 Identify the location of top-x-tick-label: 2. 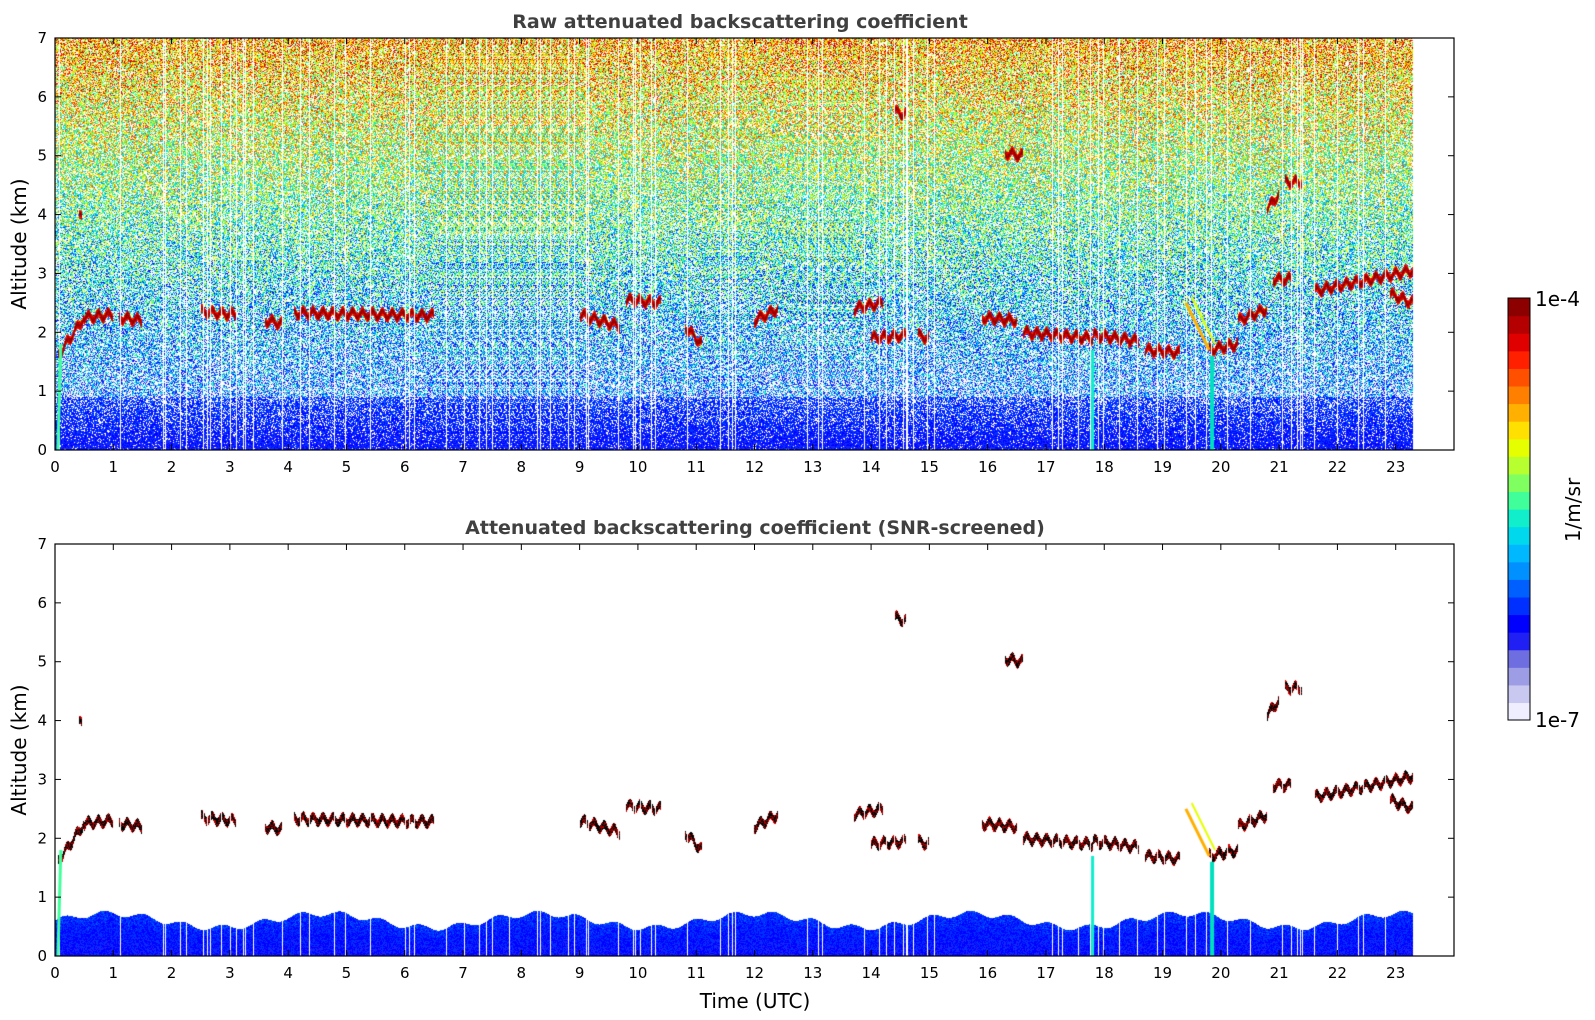
(172, 467).